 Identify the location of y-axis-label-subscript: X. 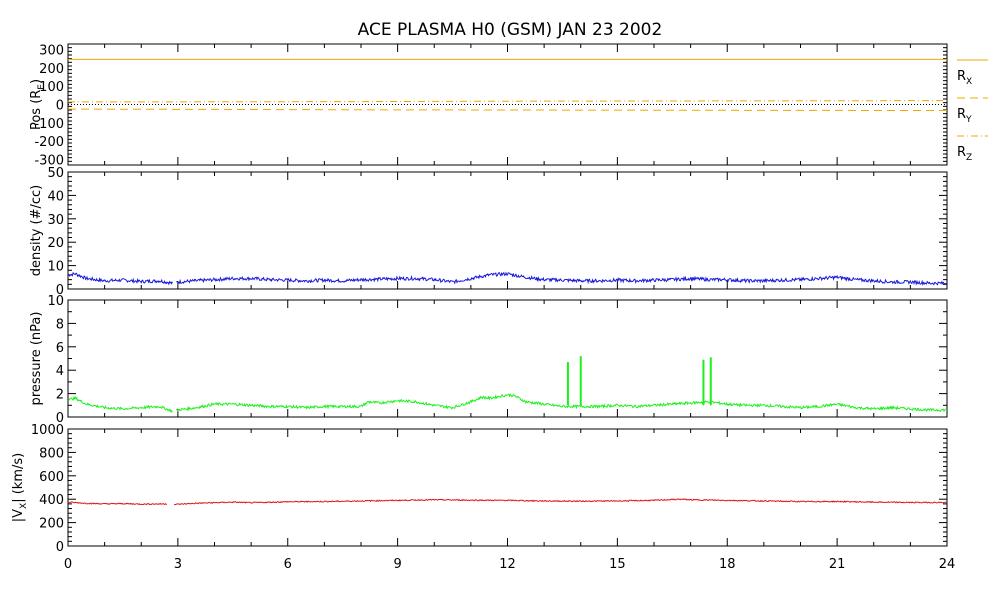
(24, 506).